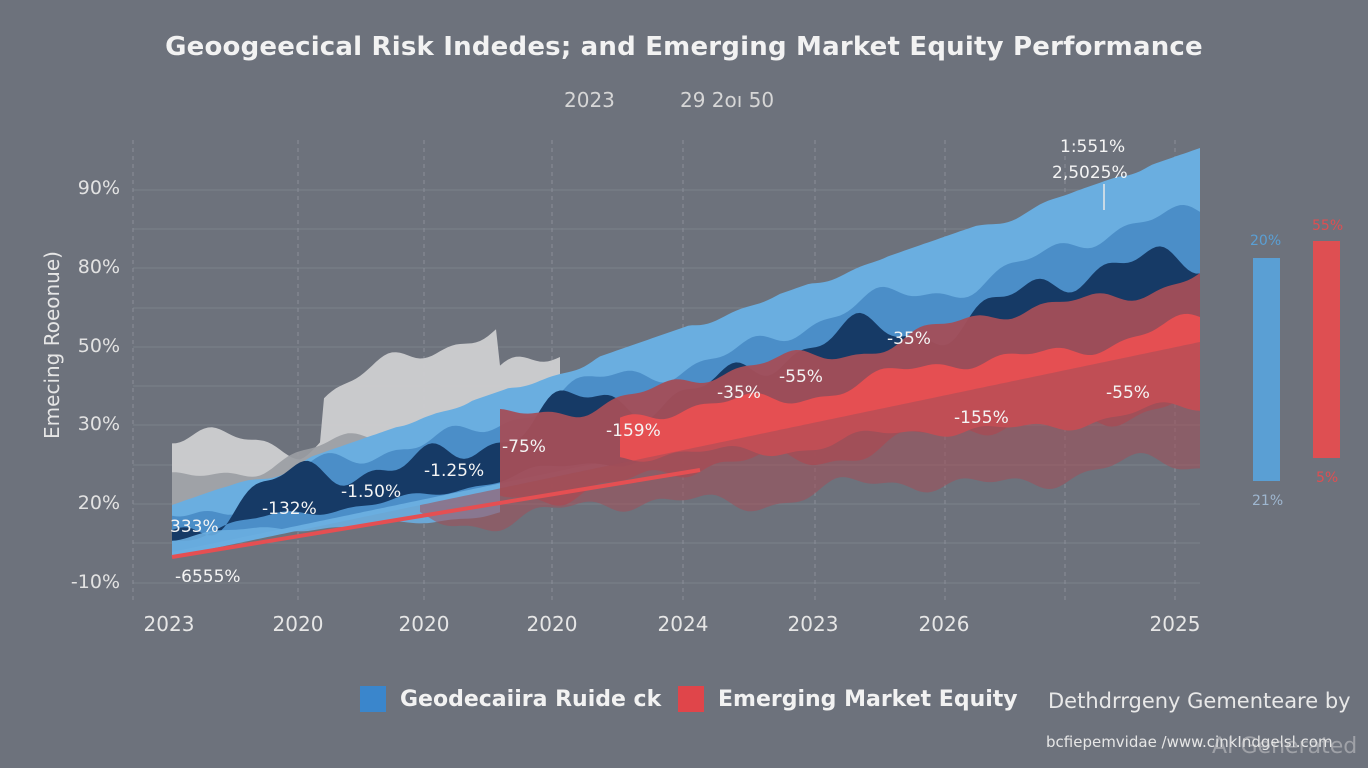 The width and height of the screenshot is (1368, 768). What do you see at coordinates (1092, 147) in the screenshot?
I see `data-label: 1:551%` at bounding box center [1092, 147].